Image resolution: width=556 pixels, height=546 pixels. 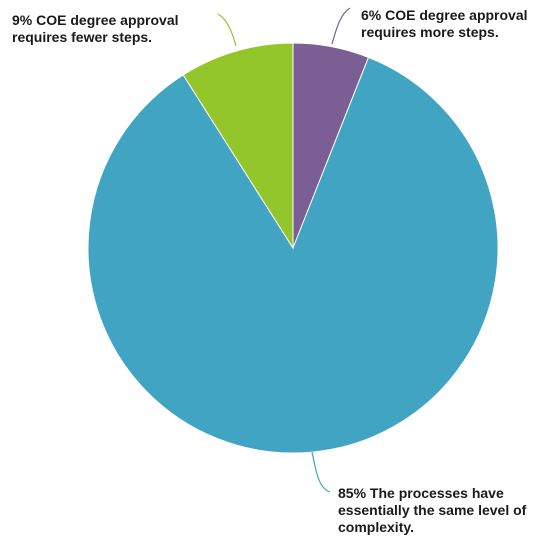 I want to click on label-same-complexity-line-3: complexity., so click(x=376, y=527).